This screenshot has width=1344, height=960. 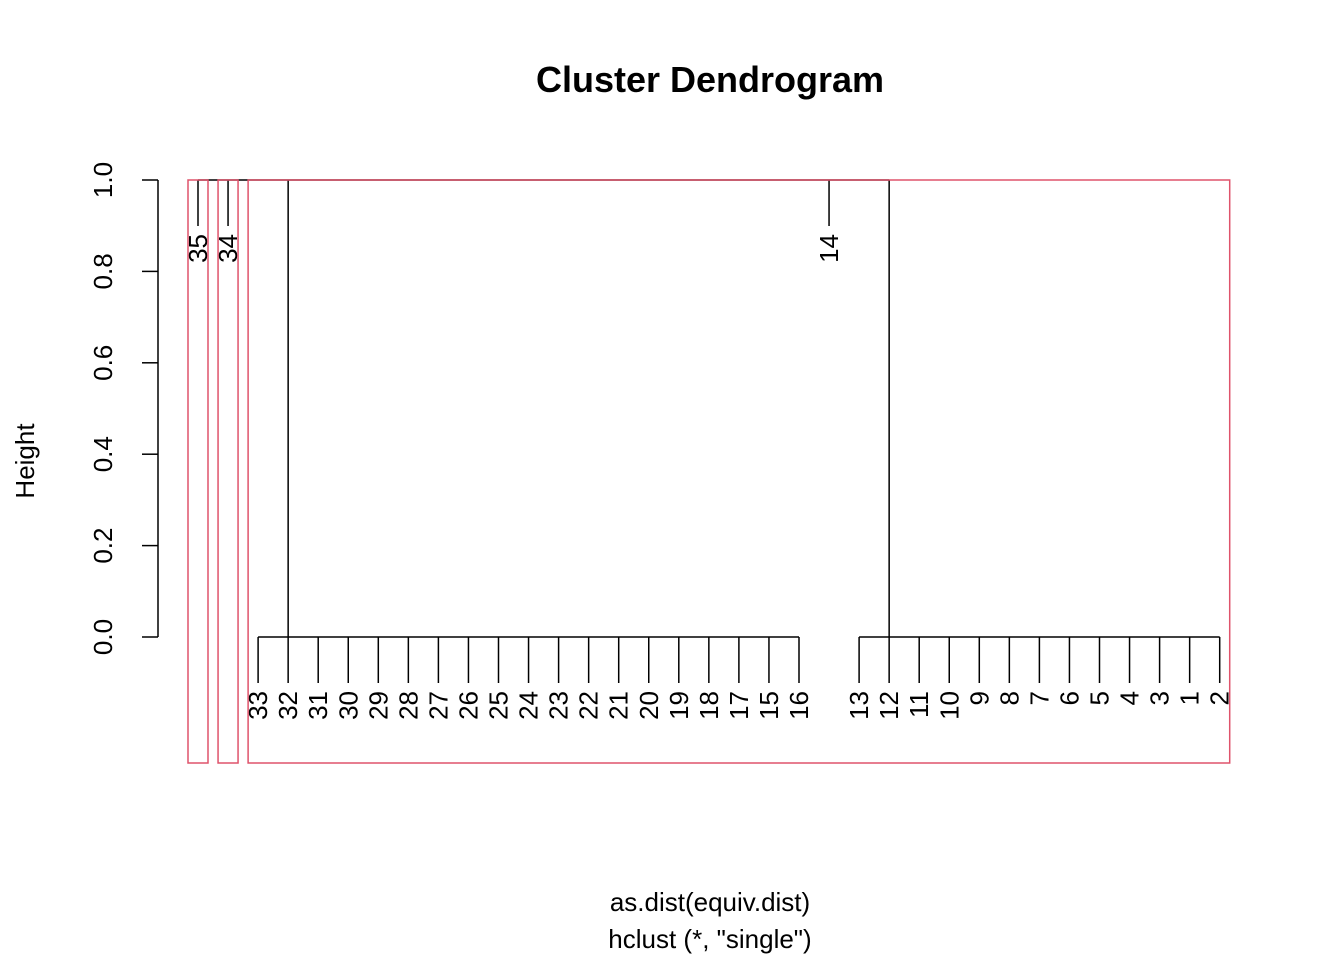 I want to click on y-axis-label: Height, so click(x=25, y=461).